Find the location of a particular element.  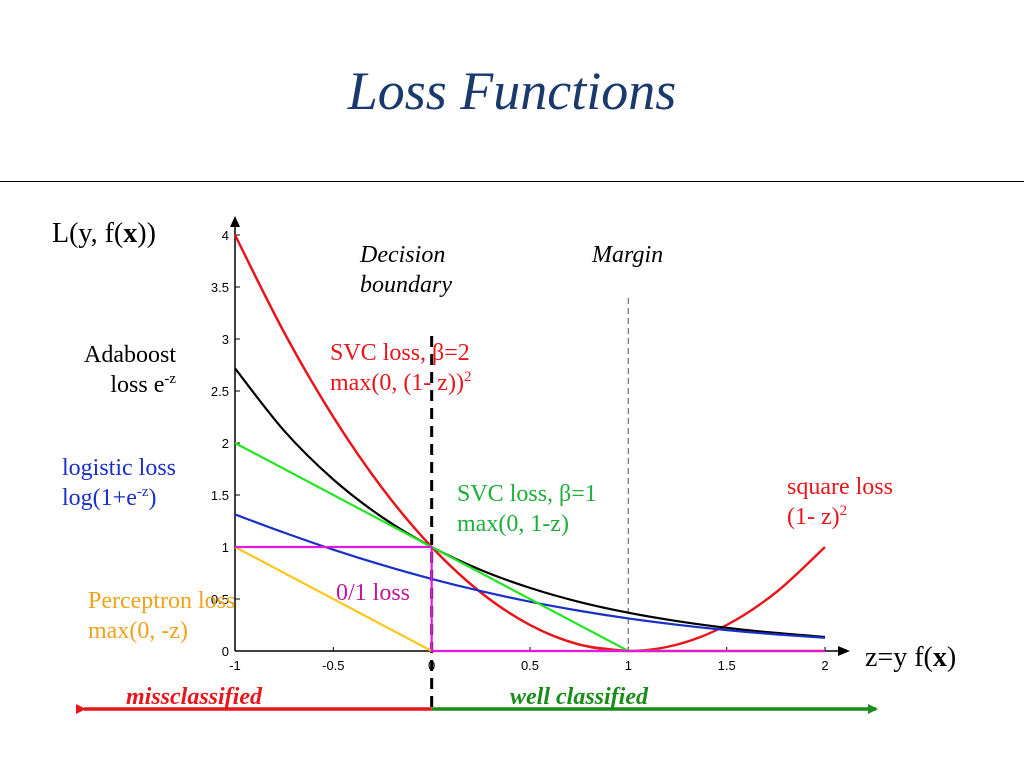

y-tick-label: 0.5 is located at coordinates (220, 599).